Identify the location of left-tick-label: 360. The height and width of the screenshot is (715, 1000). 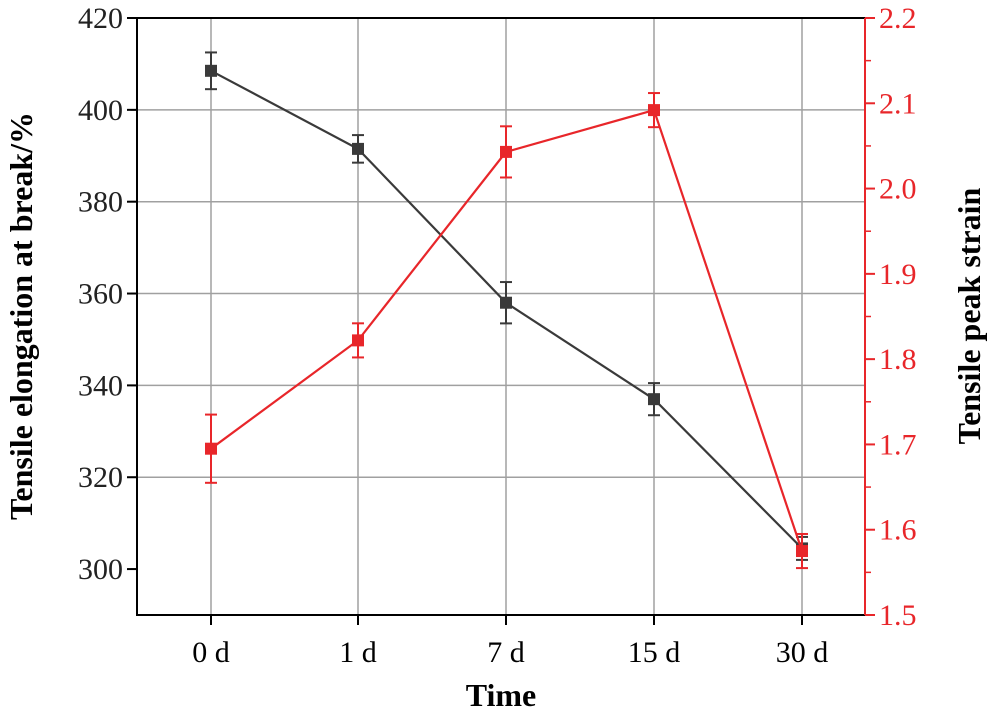
(100, 294).